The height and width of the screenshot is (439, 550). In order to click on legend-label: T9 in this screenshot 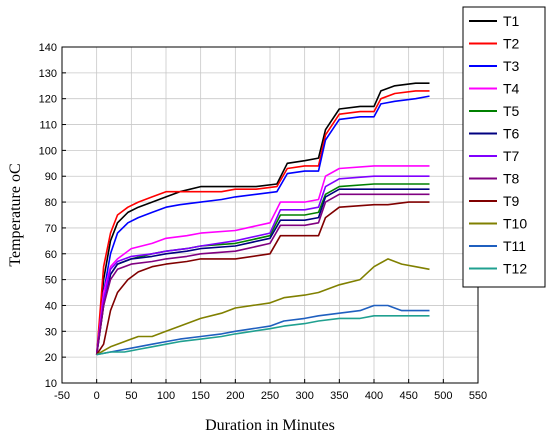, I will do `click(511, 201)`.